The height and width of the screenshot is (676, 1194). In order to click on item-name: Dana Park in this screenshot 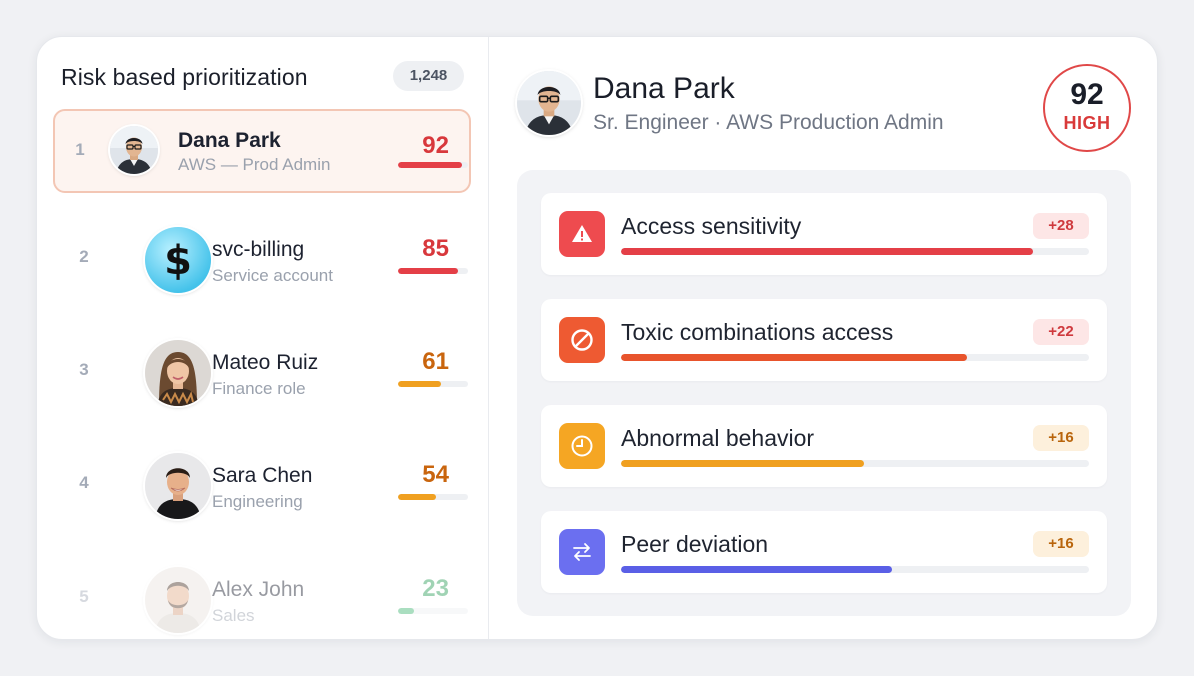, I will do `click(229, 140)`.